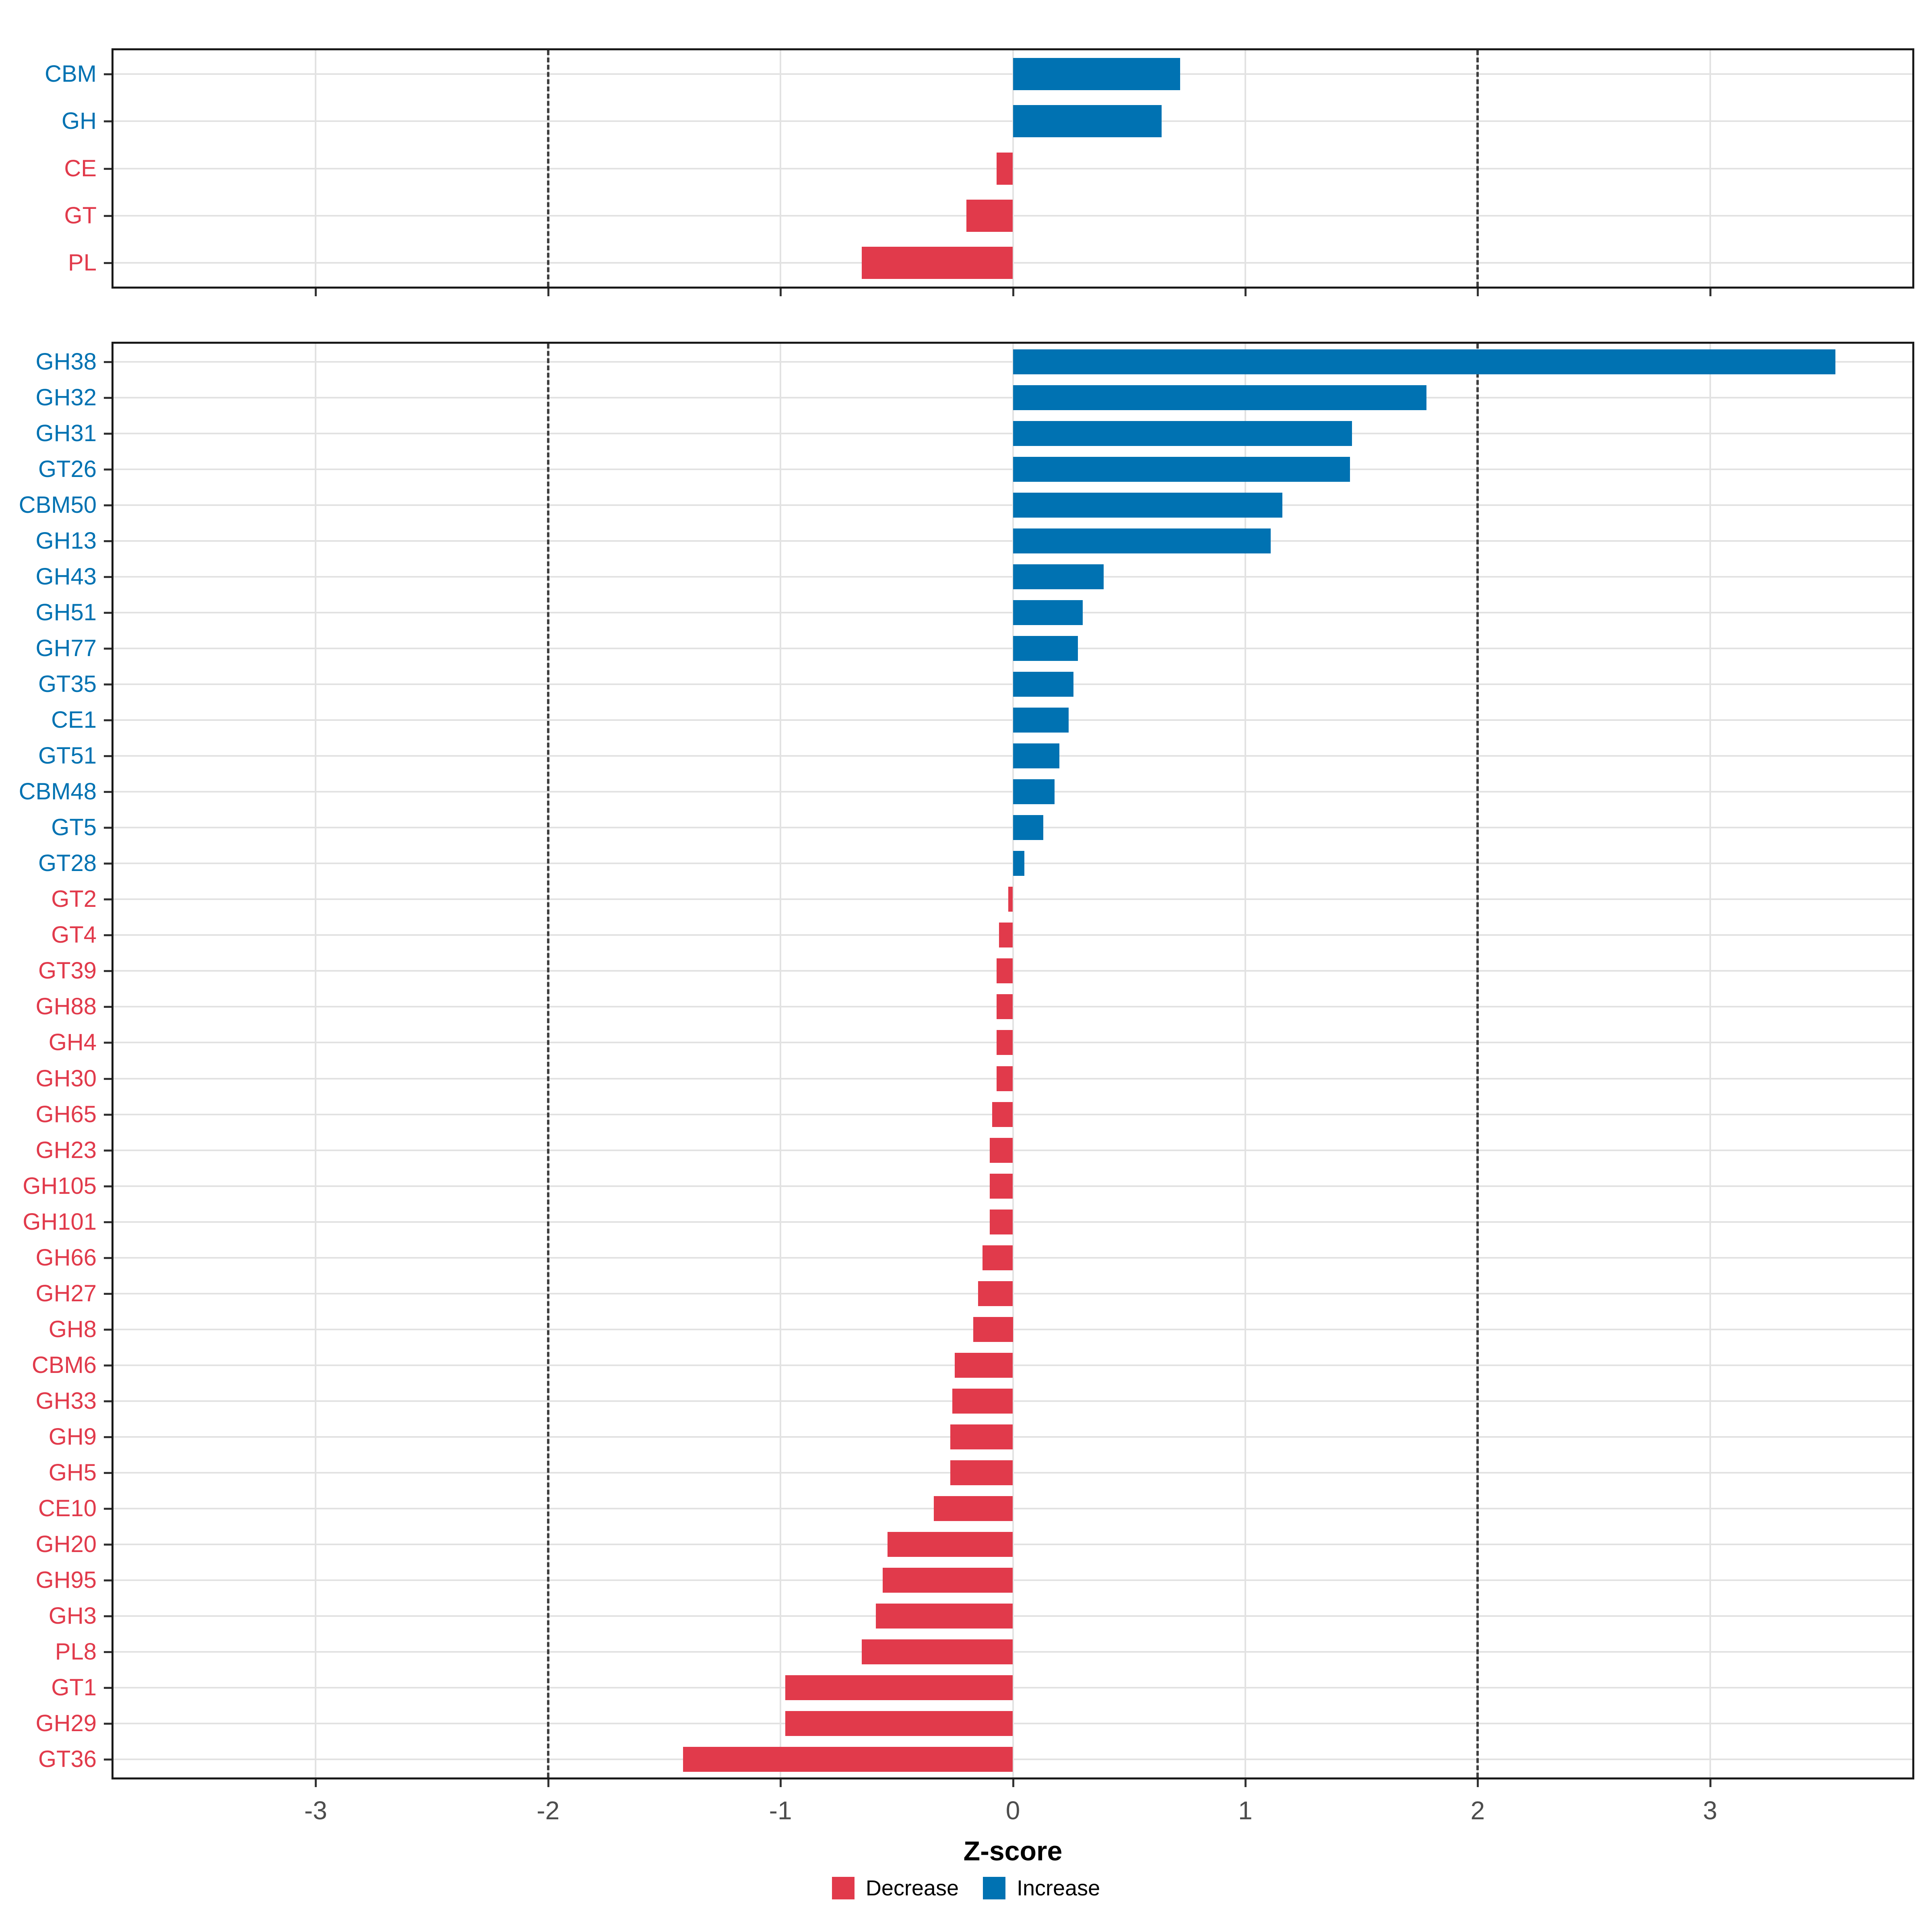 The width and height of the screenshot is (1932, 1932). I want to click on y-axis-label-GT28: GT28, so click(67, 863).